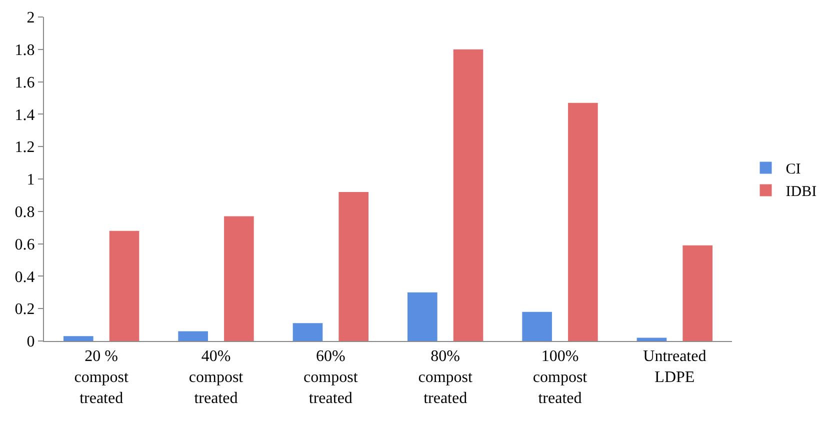  Describe the element at coordinates (674, 367) in the screenshot. I see `x-tick-label: Untreated LDPE` at that location.